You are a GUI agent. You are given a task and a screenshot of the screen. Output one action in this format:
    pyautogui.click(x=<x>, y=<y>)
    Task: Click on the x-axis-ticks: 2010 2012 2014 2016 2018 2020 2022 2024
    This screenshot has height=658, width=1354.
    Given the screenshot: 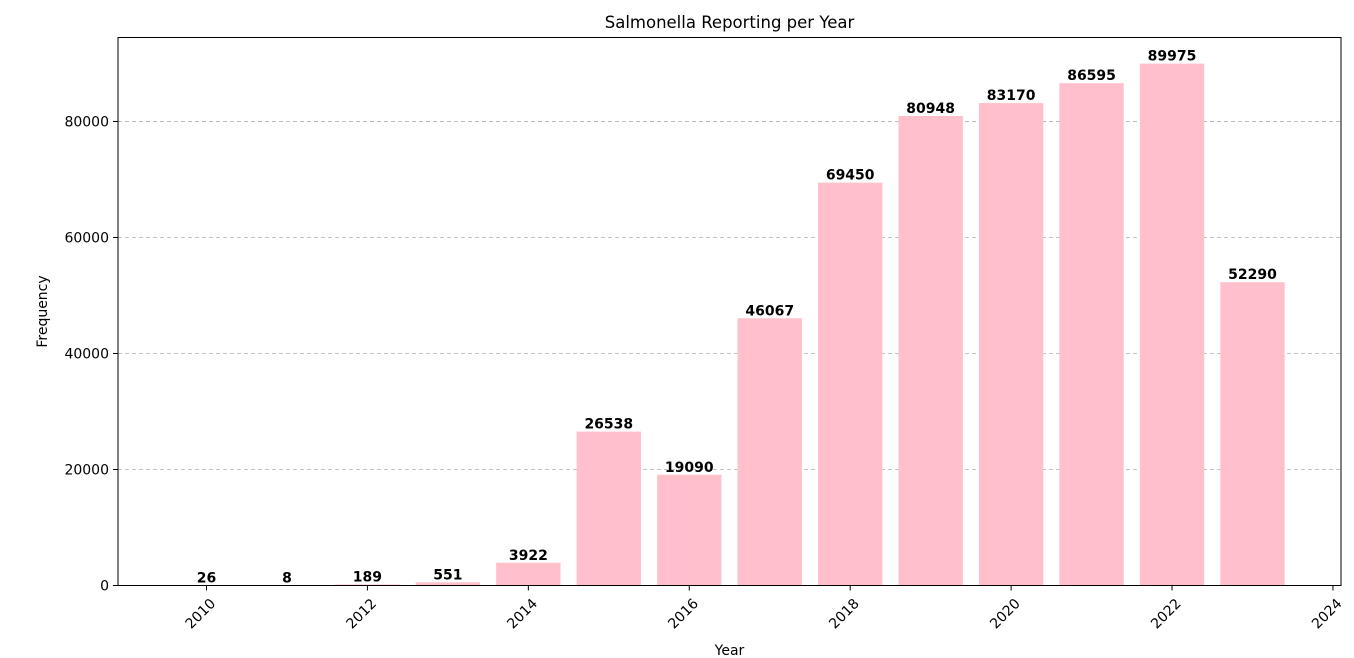 What is the action you would take?
    pyautogui.click(x=764, y=609)
    